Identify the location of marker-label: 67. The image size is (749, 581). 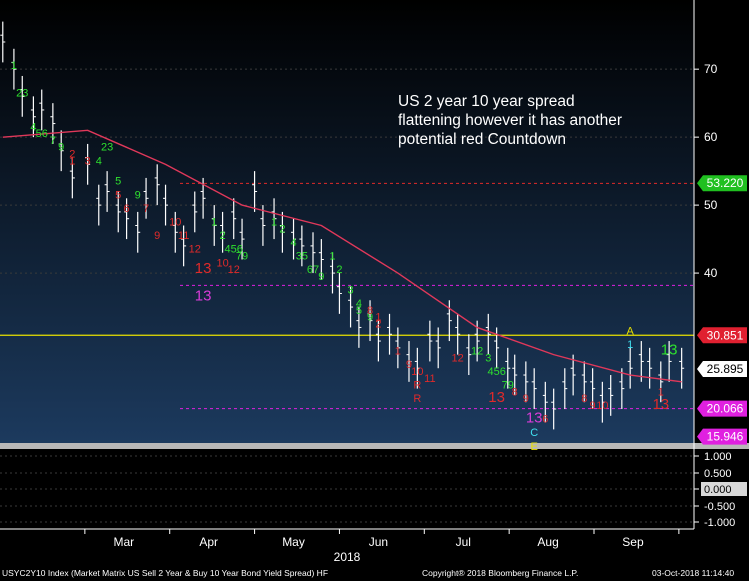
(313, 270).